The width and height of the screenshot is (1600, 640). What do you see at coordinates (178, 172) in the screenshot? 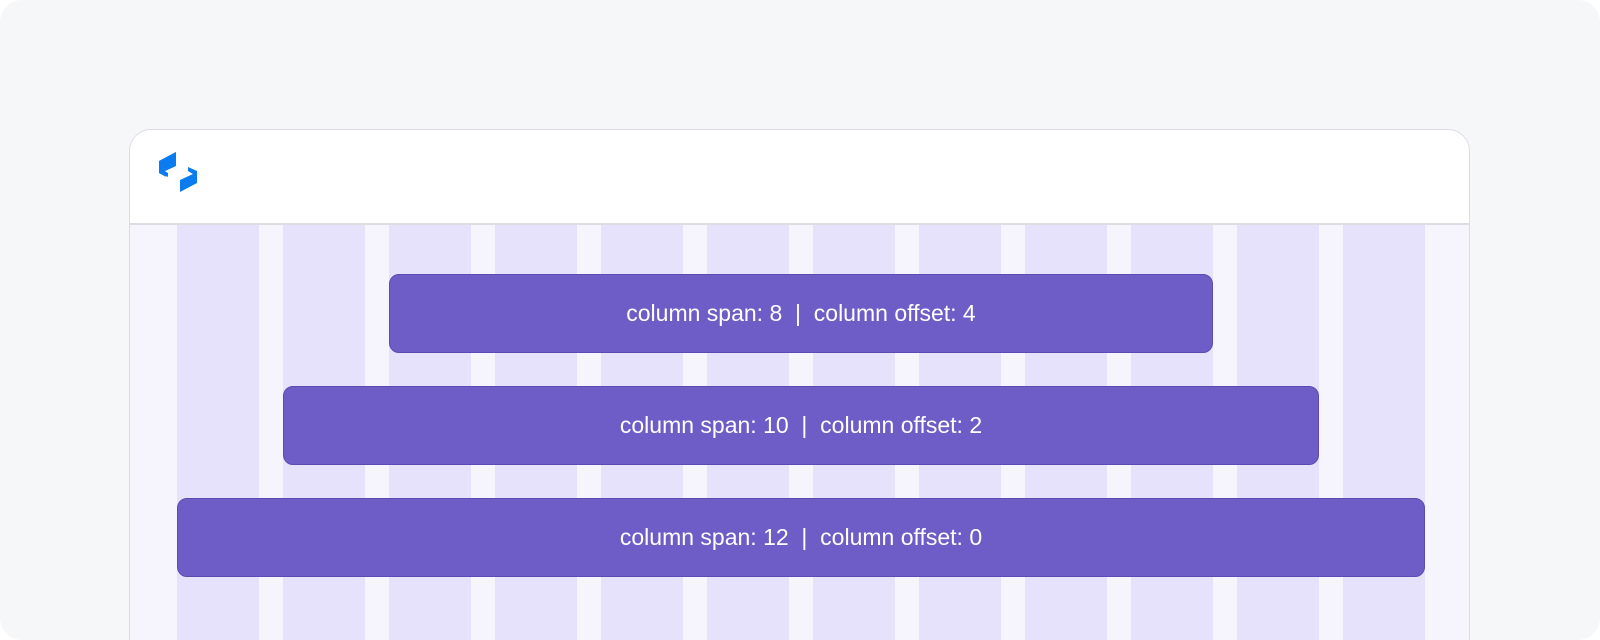
I see `brand-logo-icon` at bounding box center [178, 172].